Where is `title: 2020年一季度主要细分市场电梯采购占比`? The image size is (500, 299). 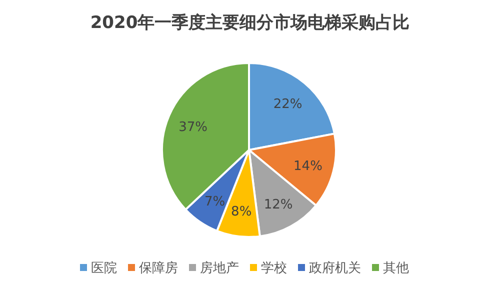 title: 2020年一季度主要细分市场电梯采购占比 is located at coordinates (250, 23).